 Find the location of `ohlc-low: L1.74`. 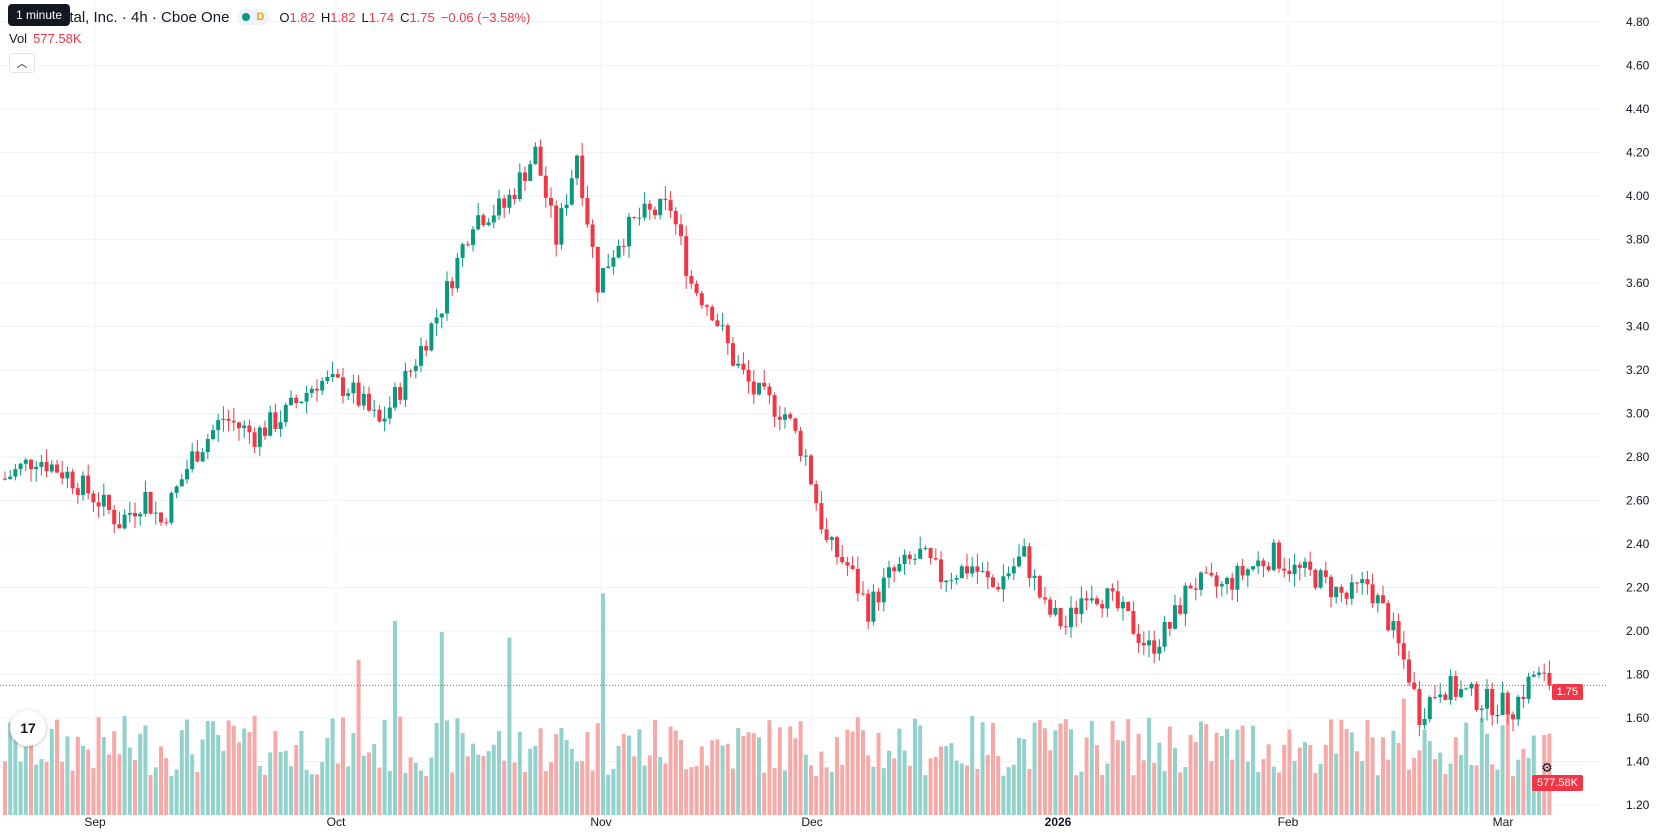

ohlc-low: L1.74 is located at coordinates (378, 17).